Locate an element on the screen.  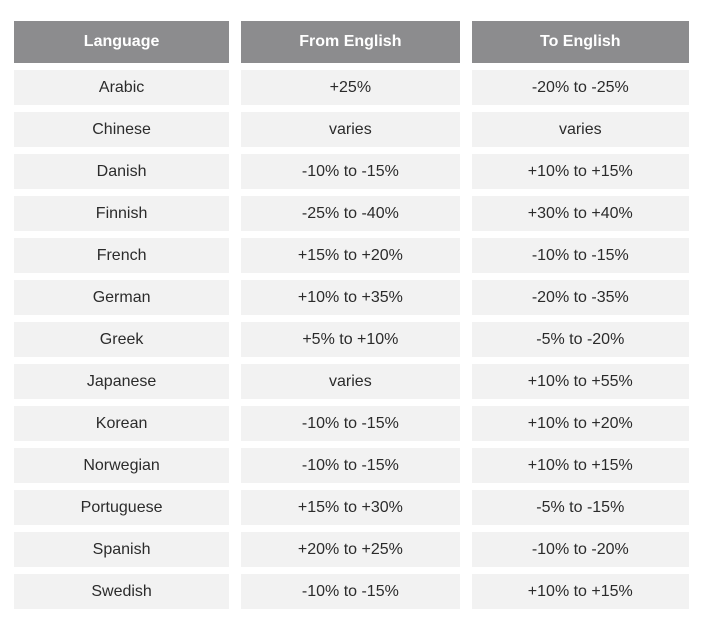
cell-language: Danish is located at coordinates (122, 171).